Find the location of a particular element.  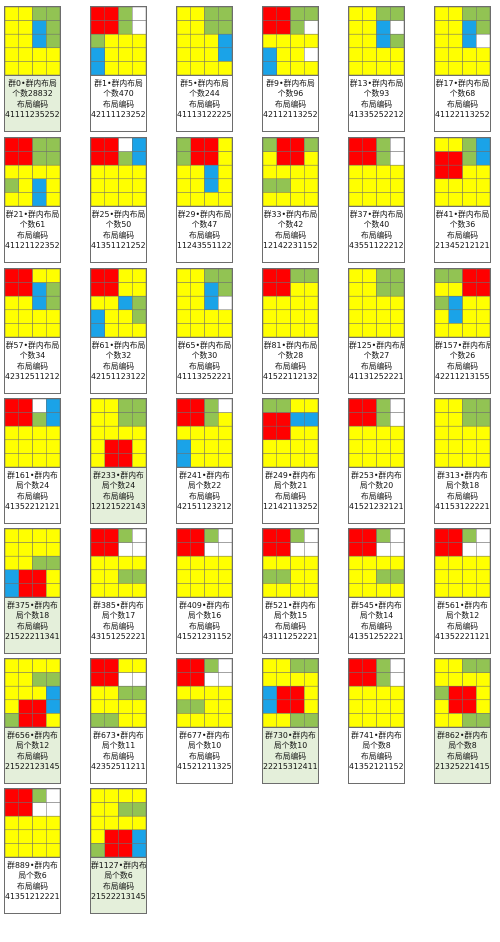

caption-line: 411211223525 is located at coordinates (32, 246).